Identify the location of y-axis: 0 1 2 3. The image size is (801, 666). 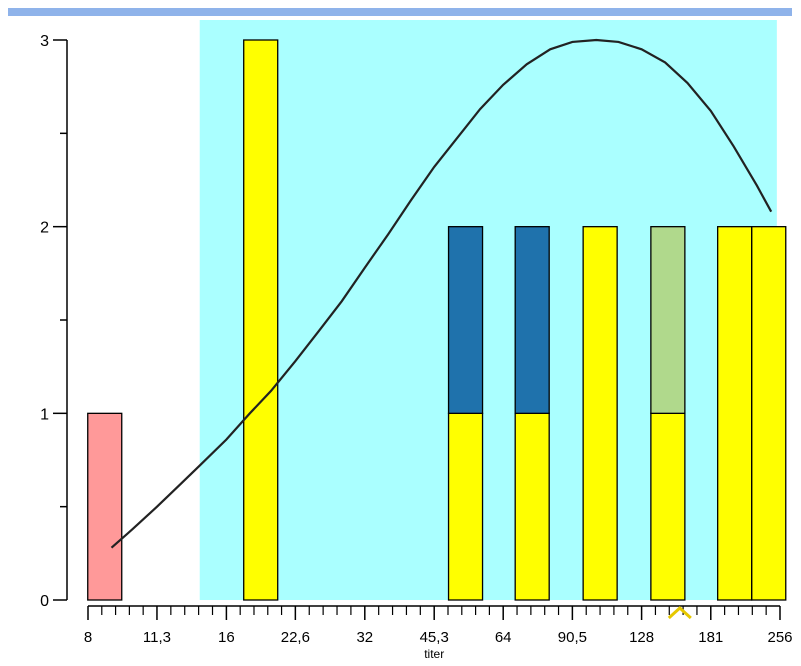
(54, 321).